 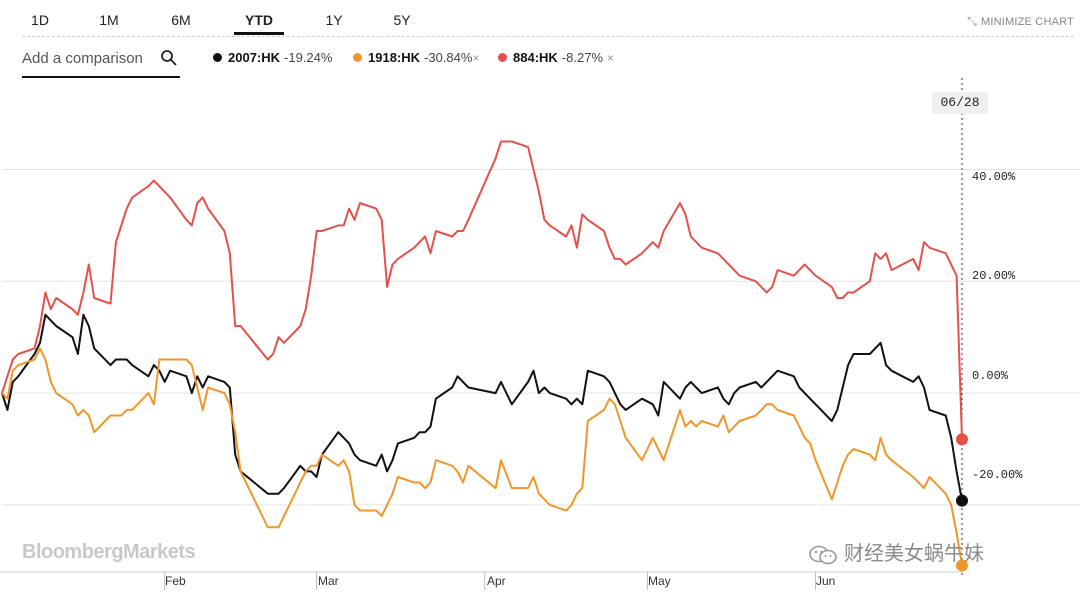 What do you see at coordinates (582, 57) in the screenshot?
I see `legend-change: -8.27%` at bounding box center [582, 57].